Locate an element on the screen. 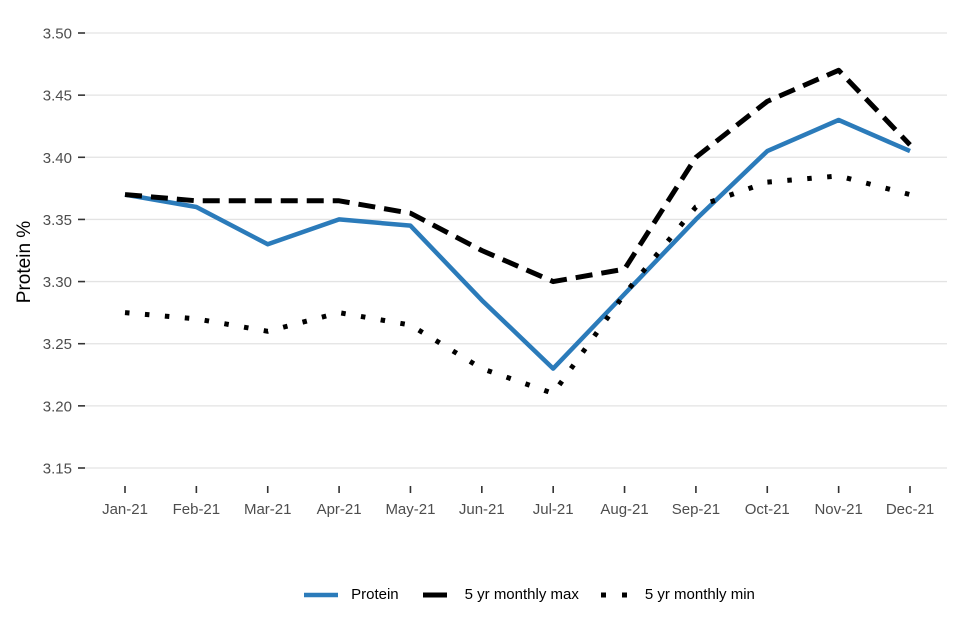 This screenshot has width=960, height=640. x-tick-label: Dec-21 is located at coordinates (910, 509).